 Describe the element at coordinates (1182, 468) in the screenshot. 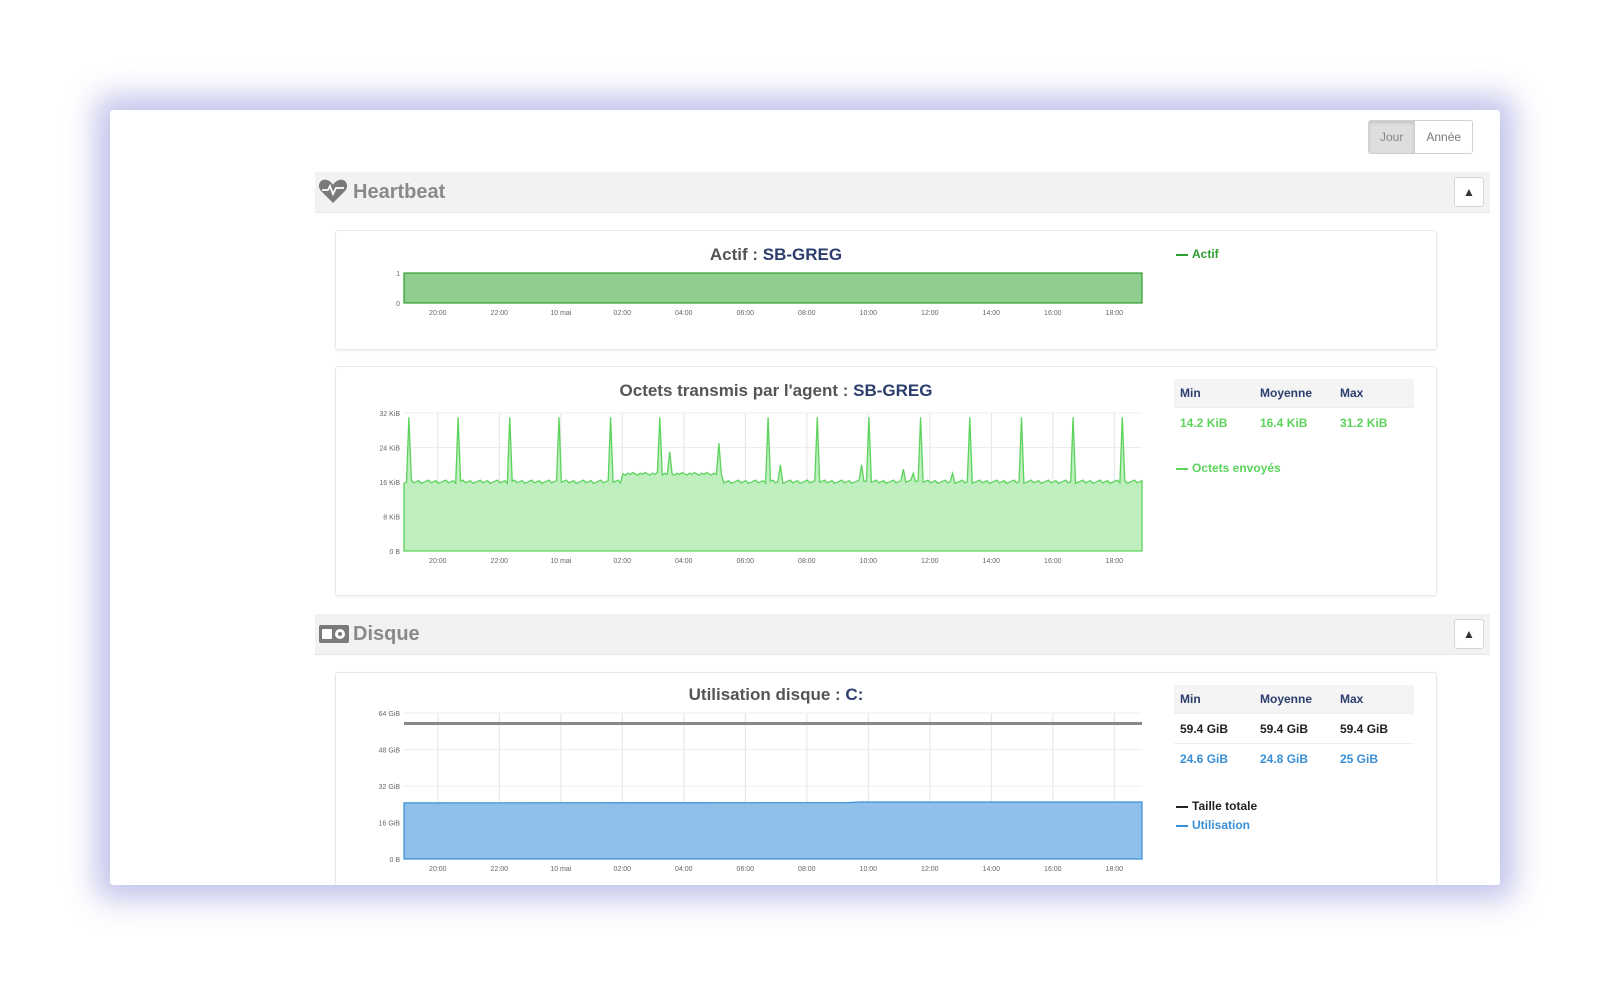

I see `octets-legend-swatch` at that location.